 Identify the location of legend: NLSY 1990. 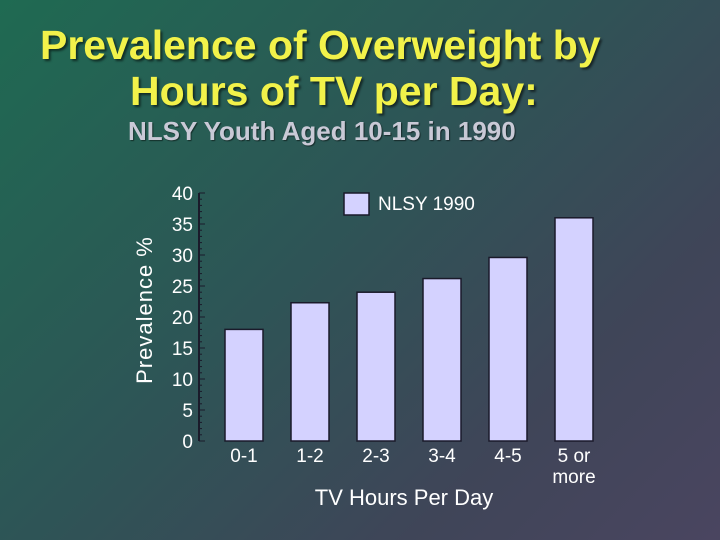
(409, 204).